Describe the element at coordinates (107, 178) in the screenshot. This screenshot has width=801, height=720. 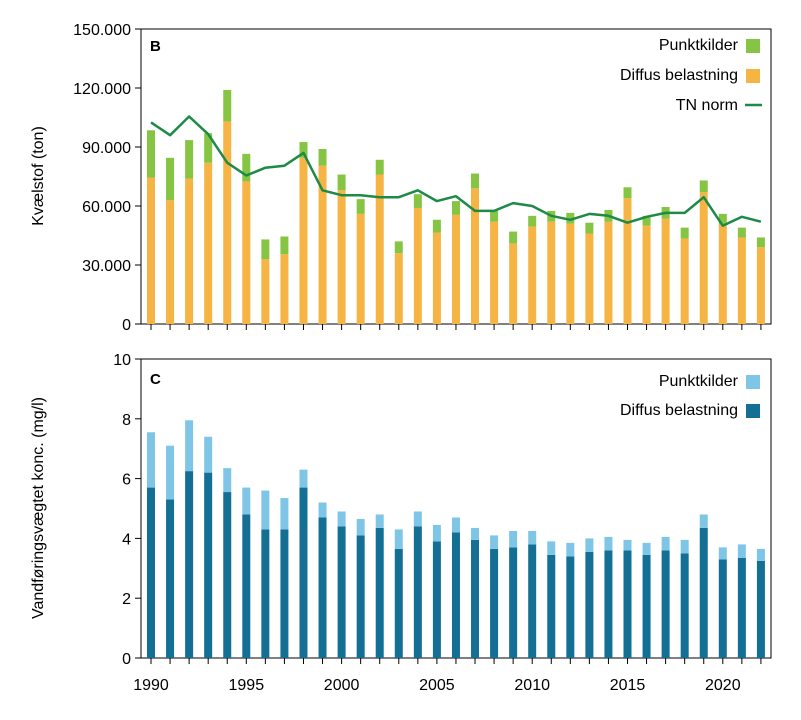
I see `panel-b-y-axis: 0 30.000 60.000 90.000 120.000 150.000` at that location.